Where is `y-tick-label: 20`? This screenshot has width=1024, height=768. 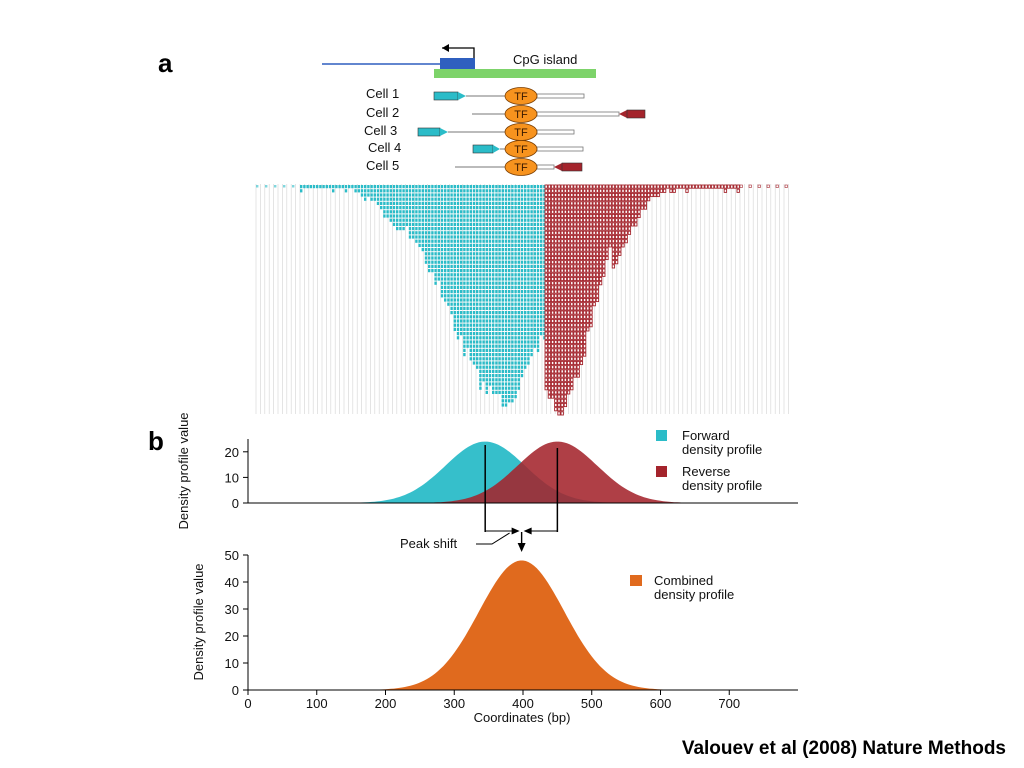 y-tick-label: 20 is located at coordinates (232, 452).